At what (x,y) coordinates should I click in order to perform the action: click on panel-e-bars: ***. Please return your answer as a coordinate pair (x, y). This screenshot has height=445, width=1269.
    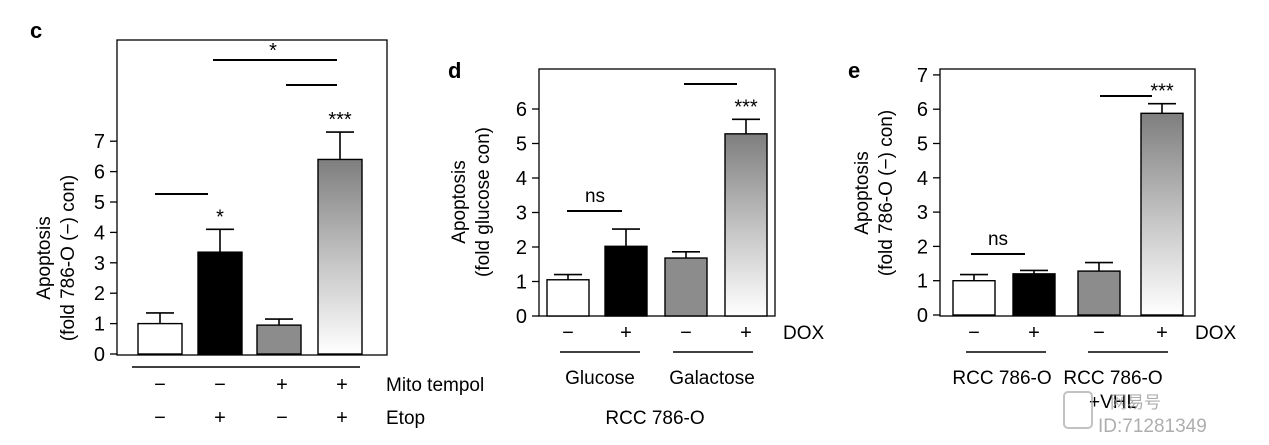
    Looking at the image, I should click on (1068, 198).